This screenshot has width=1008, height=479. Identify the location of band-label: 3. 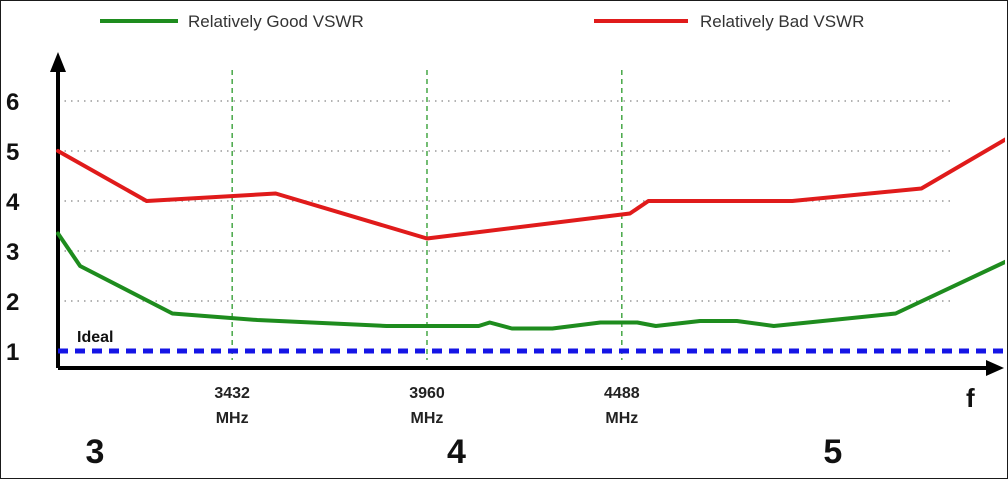
(94, 452).